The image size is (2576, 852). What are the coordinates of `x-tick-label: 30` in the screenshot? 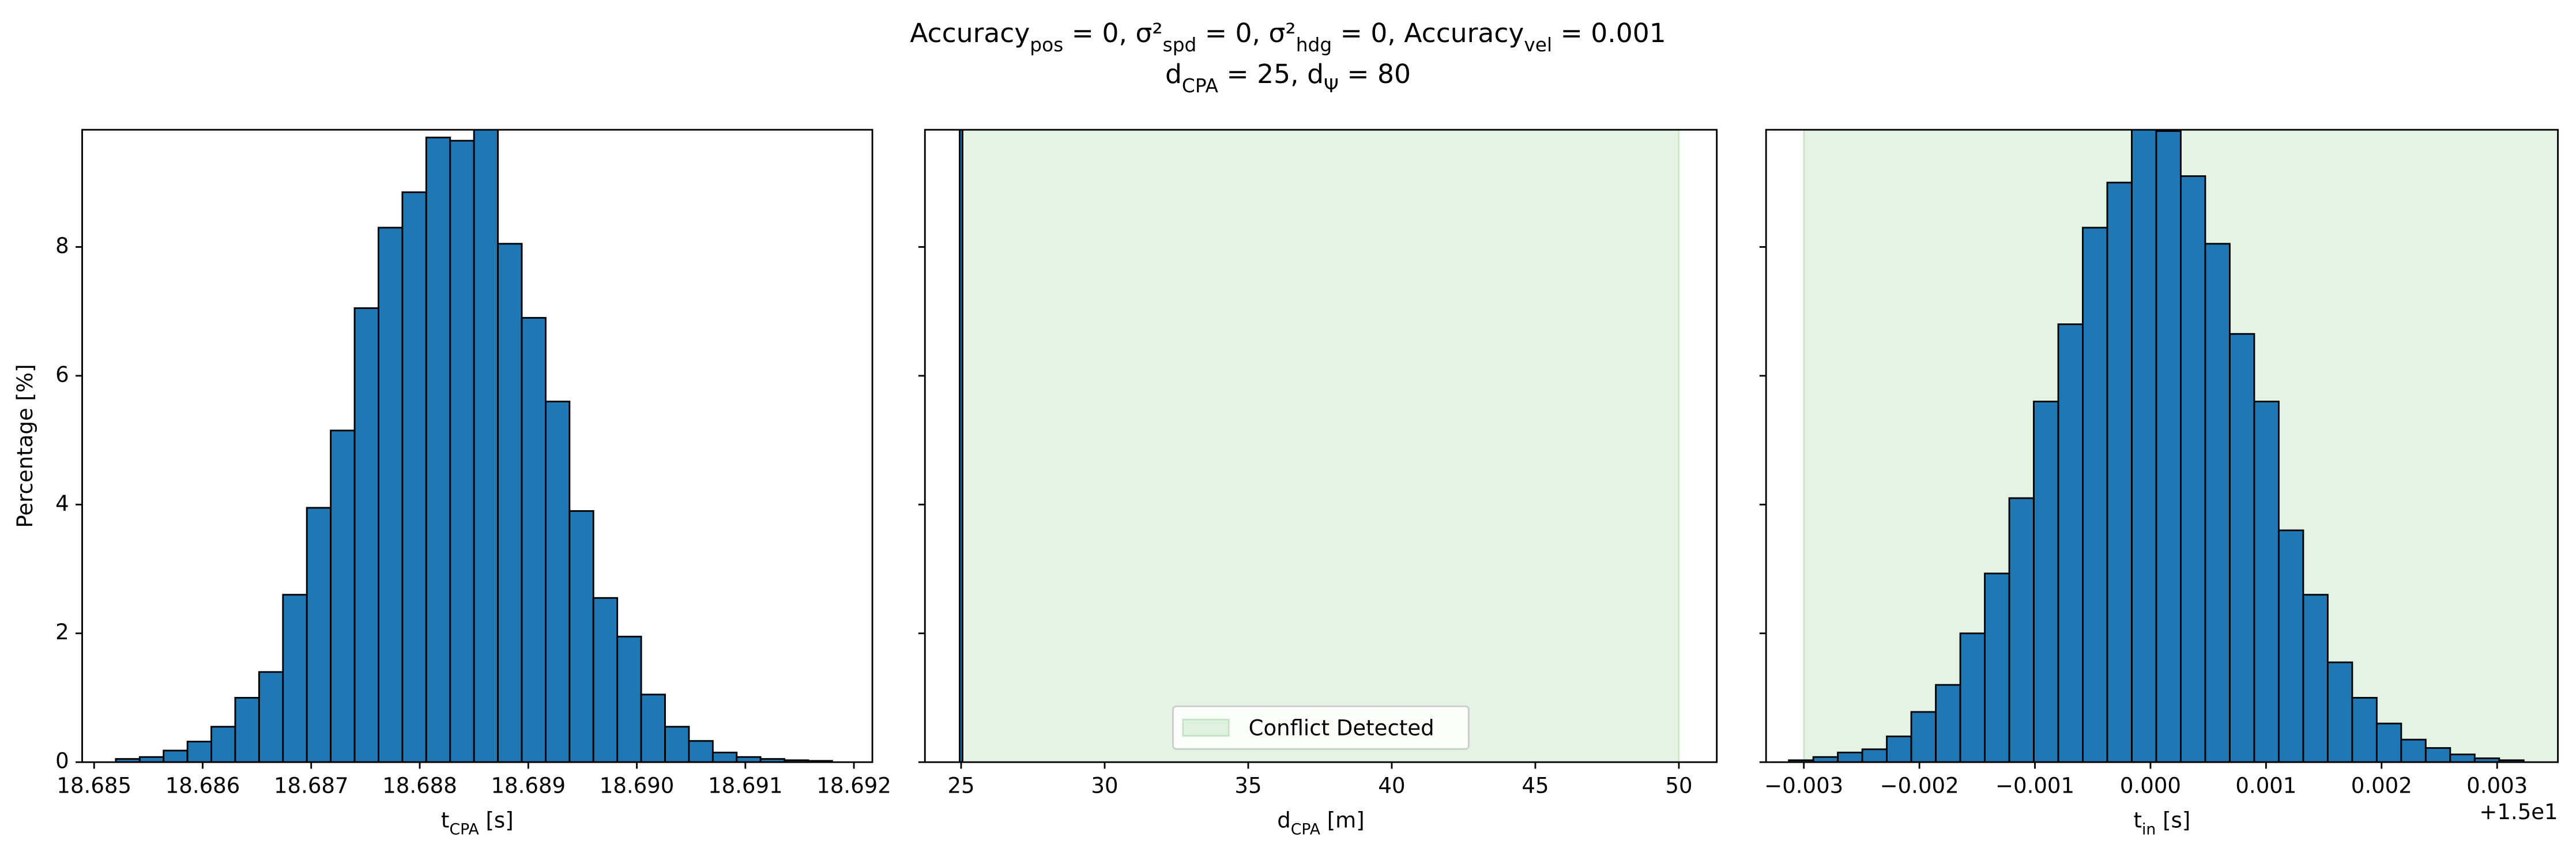 It's located at (1104, 786).